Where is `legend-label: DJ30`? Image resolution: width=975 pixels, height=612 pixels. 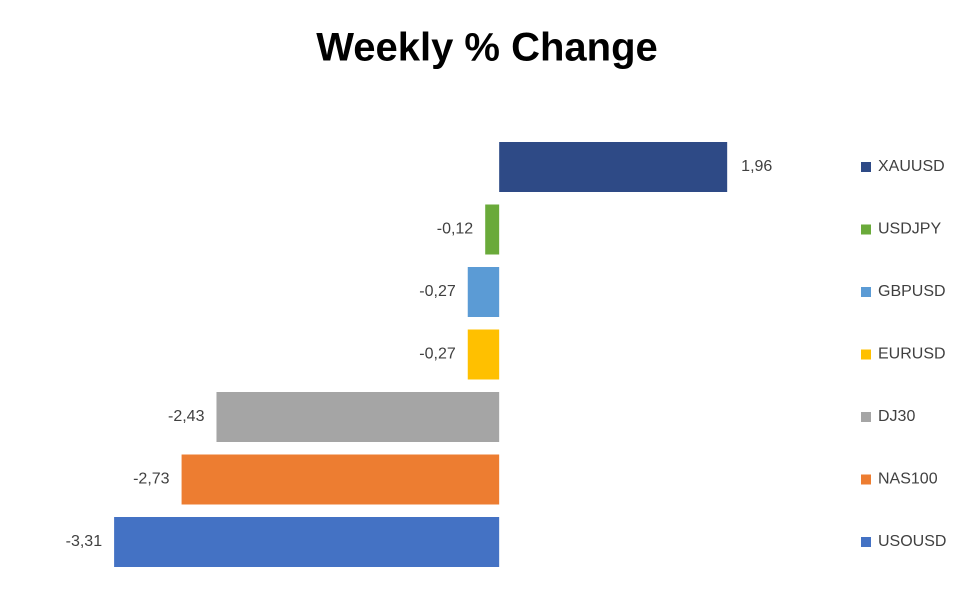
legend-label: DJ30 is located at coordinates (896, 416).